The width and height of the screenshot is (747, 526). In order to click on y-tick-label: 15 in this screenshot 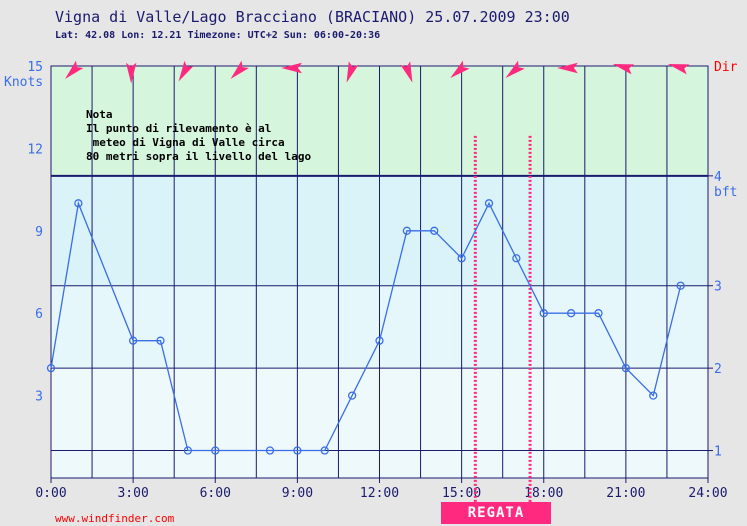, I will do `click(35, 67)`.